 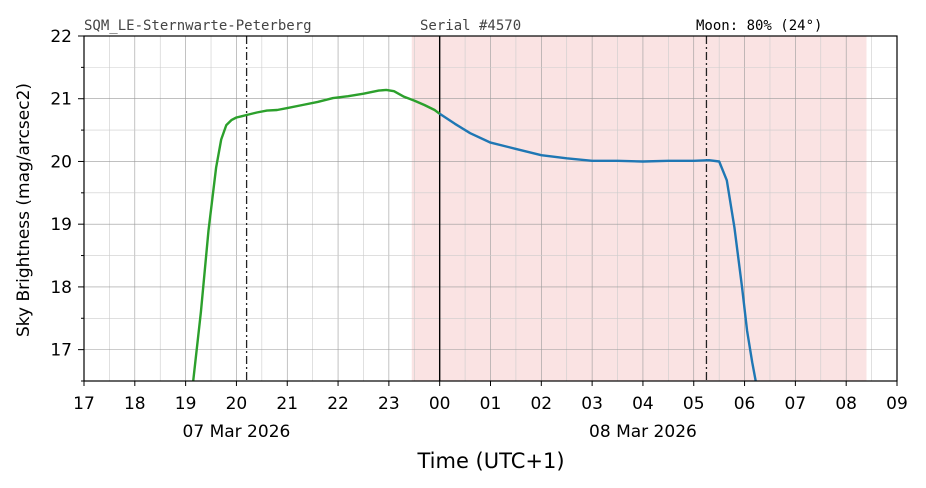 I want to click on y-axis-label: Sky Brightness (mag/arcsec2), so click(x=24, y=210).